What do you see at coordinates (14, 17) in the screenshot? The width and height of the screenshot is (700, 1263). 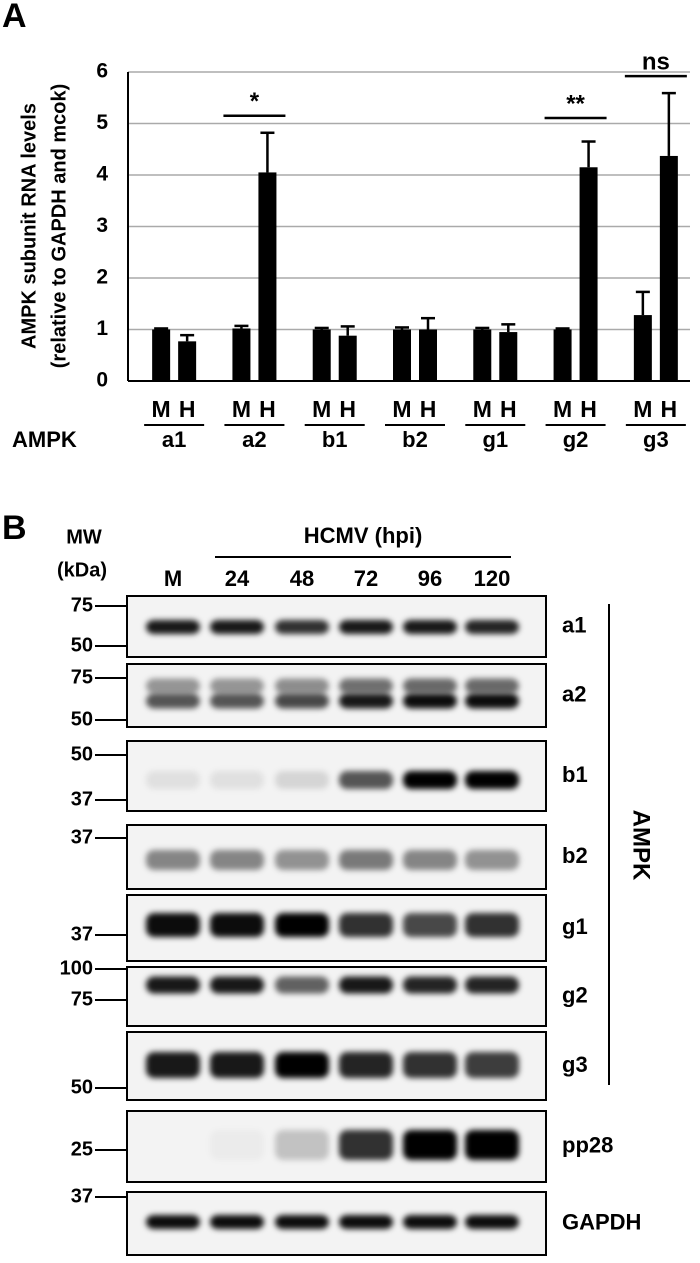 I see `panel-letter: A` at bounding box center [14, 17].